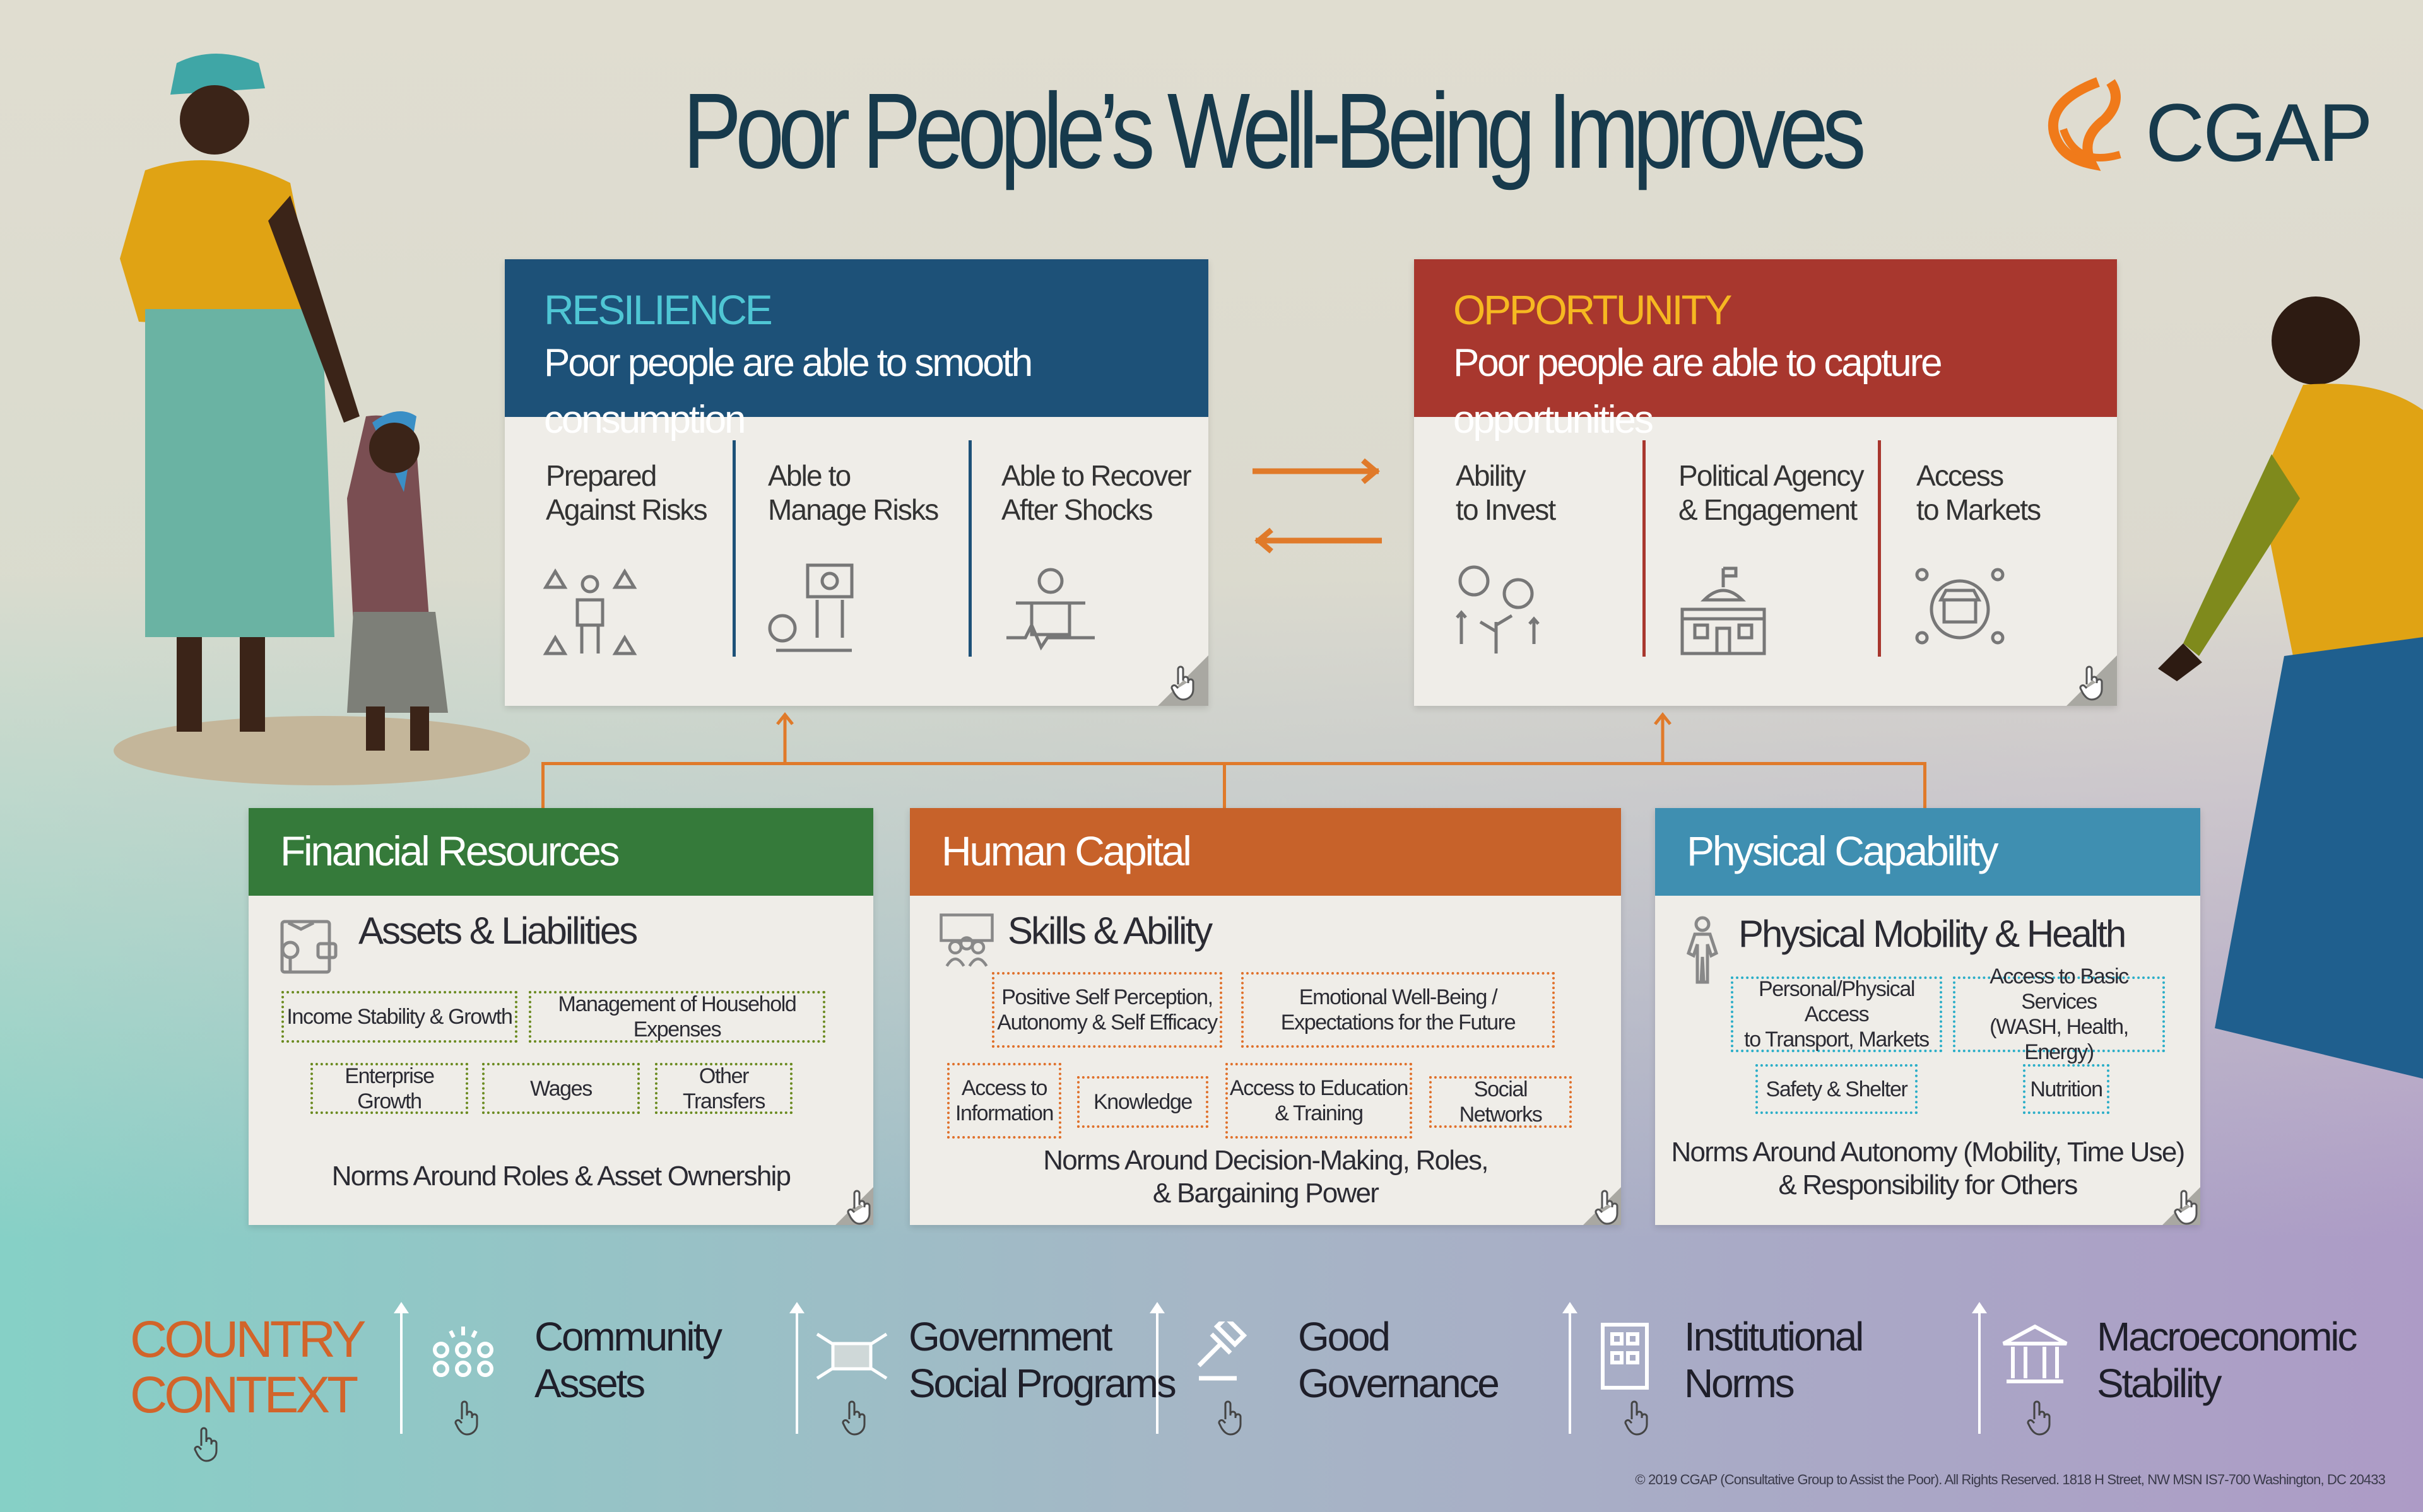 The image size is (2423, 1512). I want to click on human-capital-title: Human Capital, so click(1265, 852).